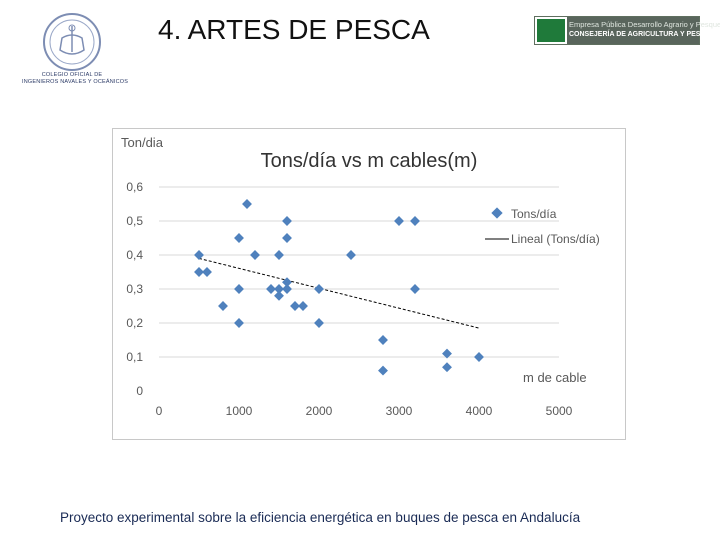 The image size is (720, 540). What do you see at coordinates (134, 255) in the screenshot?
I see `y-tick-label: 0,4` at bounding box center [134, 255].